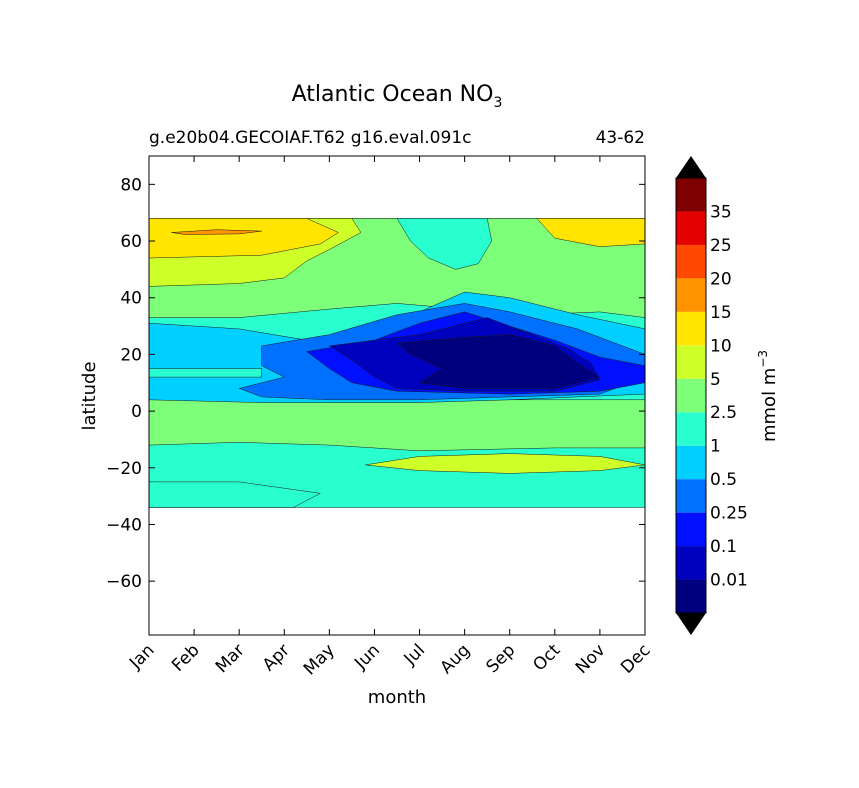 The width and height of the screenshot is (859, 788). I want to click on y-tick-label: 40, so click(131, 299).